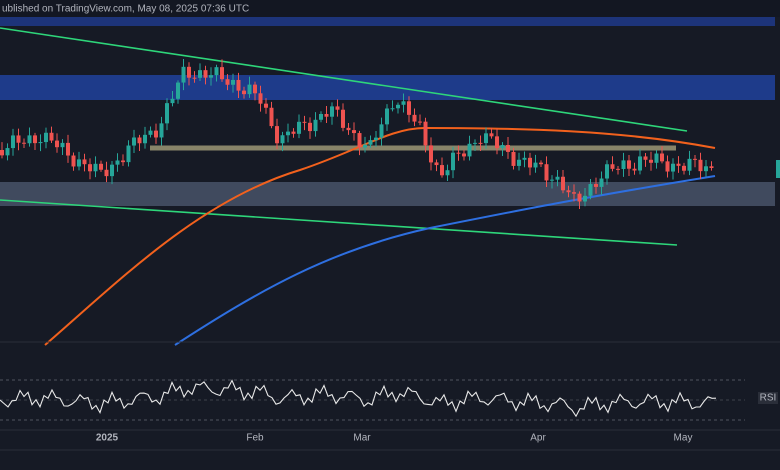  What do you see at coordinates (778, 169) in the screenshot?
I see `price-tag` at bounding box center [778, 169].